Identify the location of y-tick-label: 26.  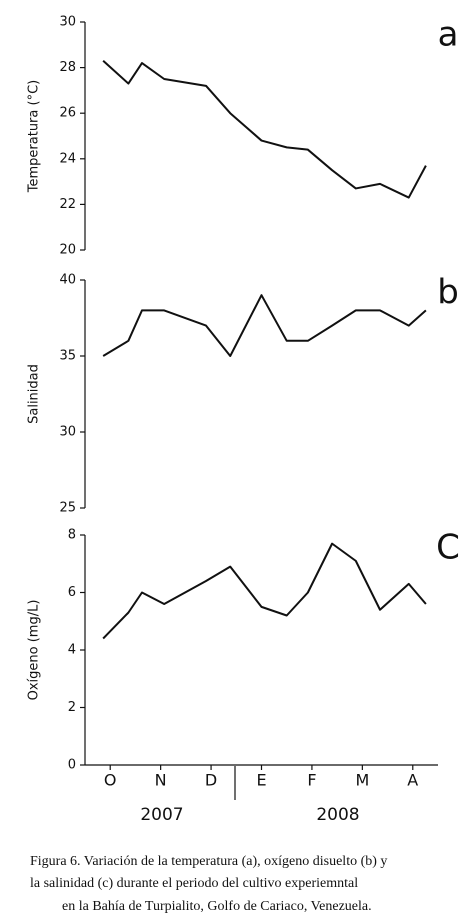
(67, 113).